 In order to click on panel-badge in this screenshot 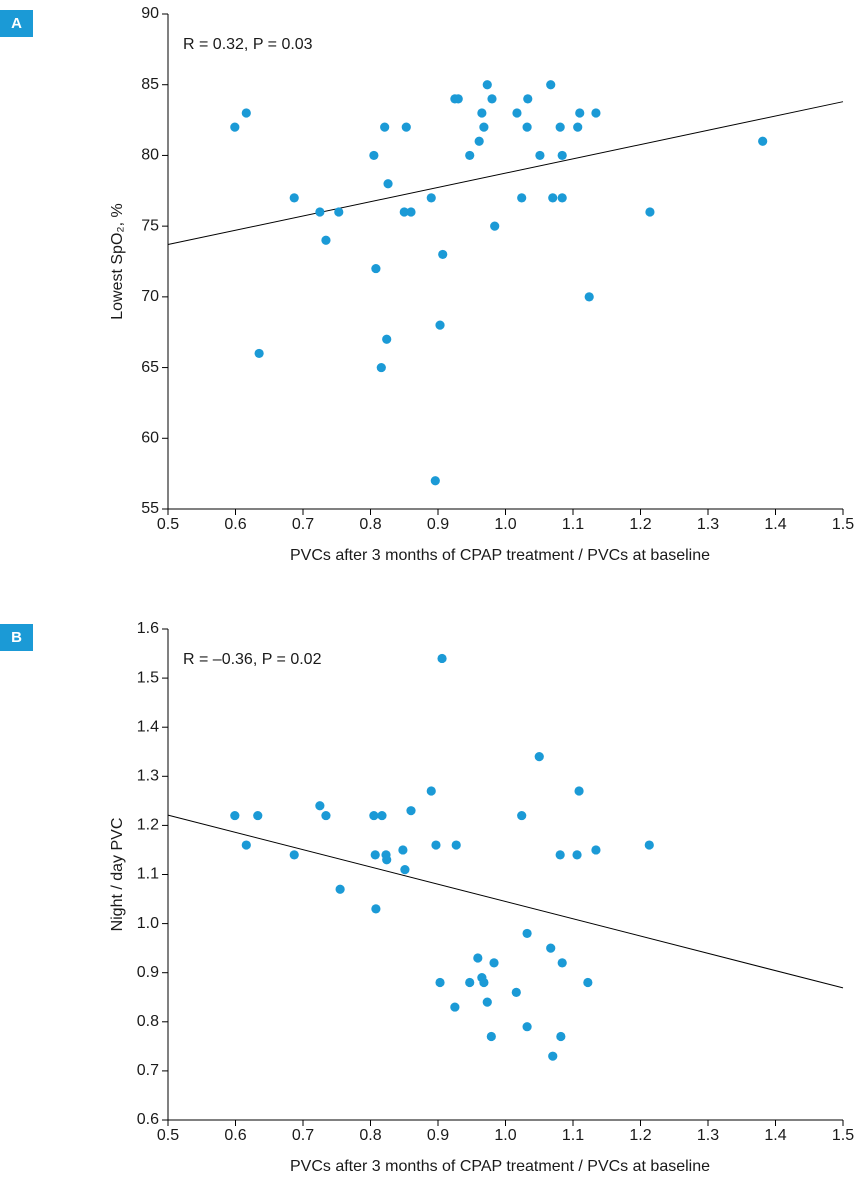, I will do `click(16, 637)`.